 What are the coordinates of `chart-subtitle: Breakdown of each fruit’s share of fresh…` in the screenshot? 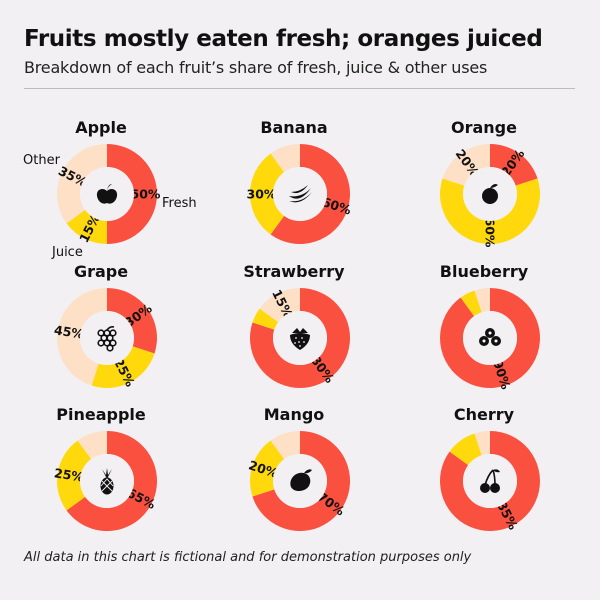 It's located at (256, 67).